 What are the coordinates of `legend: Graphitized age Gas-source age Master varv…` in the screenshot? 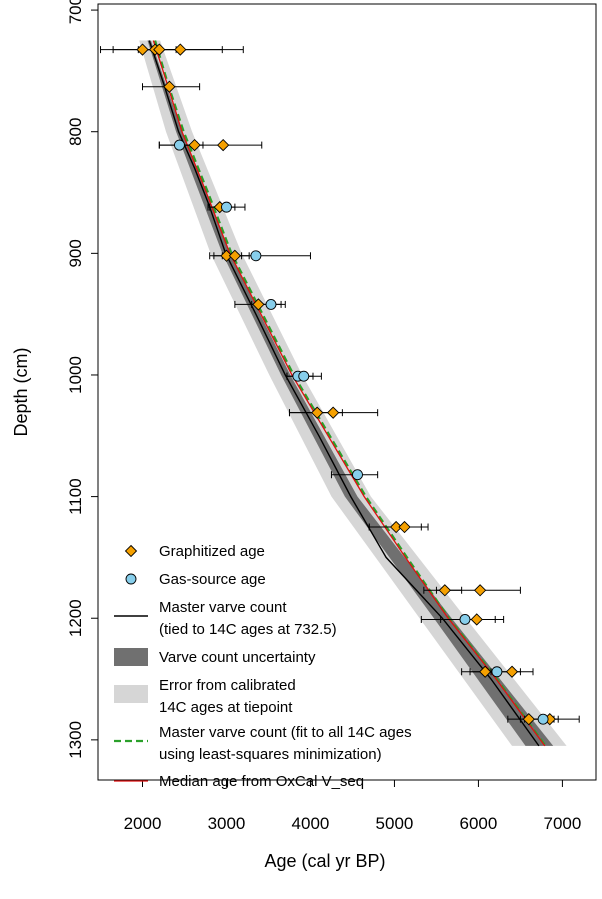 It's located at (263, 666).